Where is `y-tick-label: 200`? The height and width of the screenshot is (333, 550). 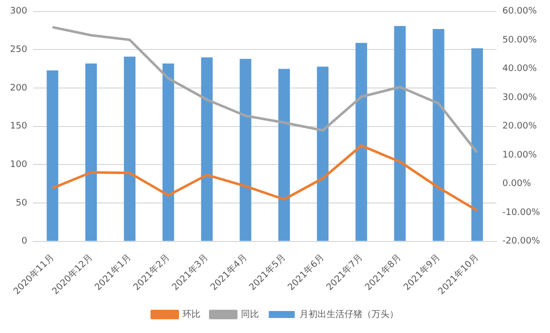
y-tick-label: 200 is located at coordinates (19, 88).